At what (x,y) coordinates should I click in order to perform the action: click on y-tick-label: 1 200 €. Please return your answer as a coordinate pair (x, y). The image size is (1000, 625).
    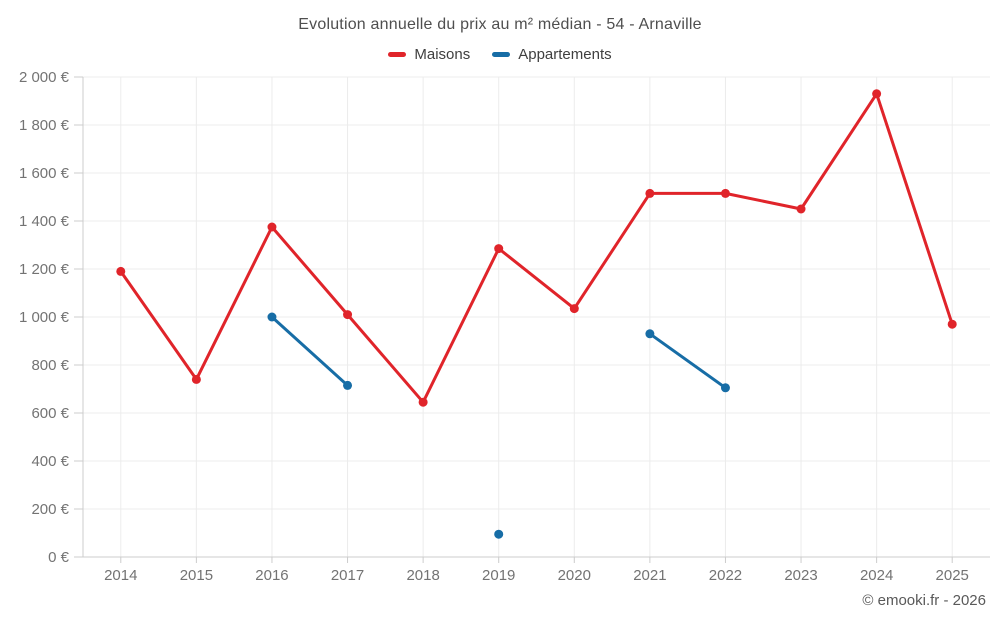
    Looking at the image, I should click on (44, 269).